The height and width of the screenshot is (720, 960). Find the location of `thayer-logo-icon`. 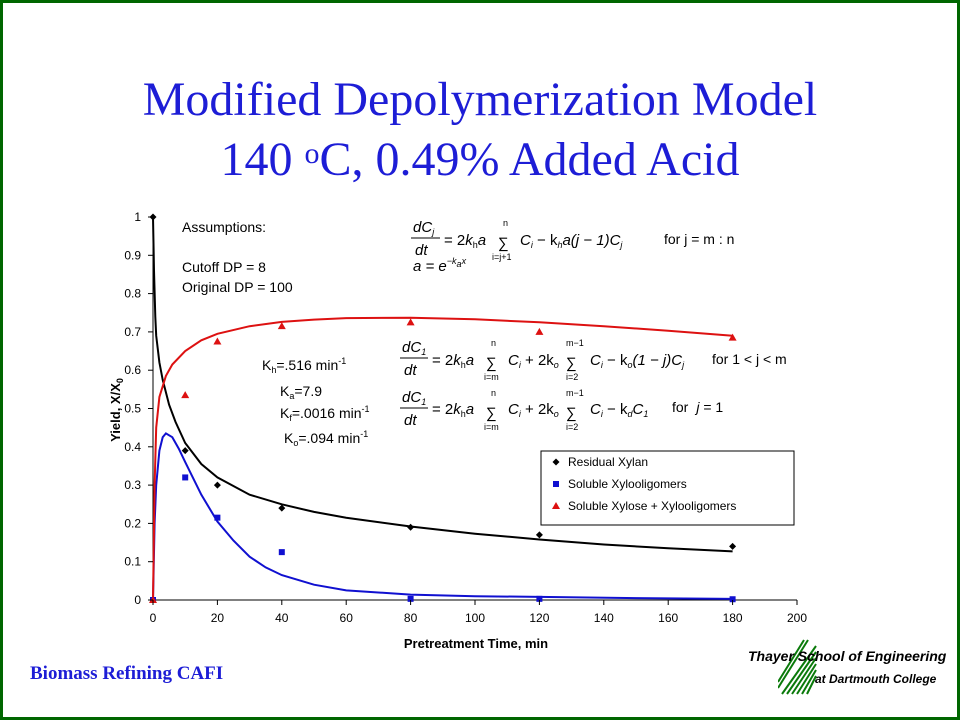

thayer-logo-icon is located at coordinates (797, 667).